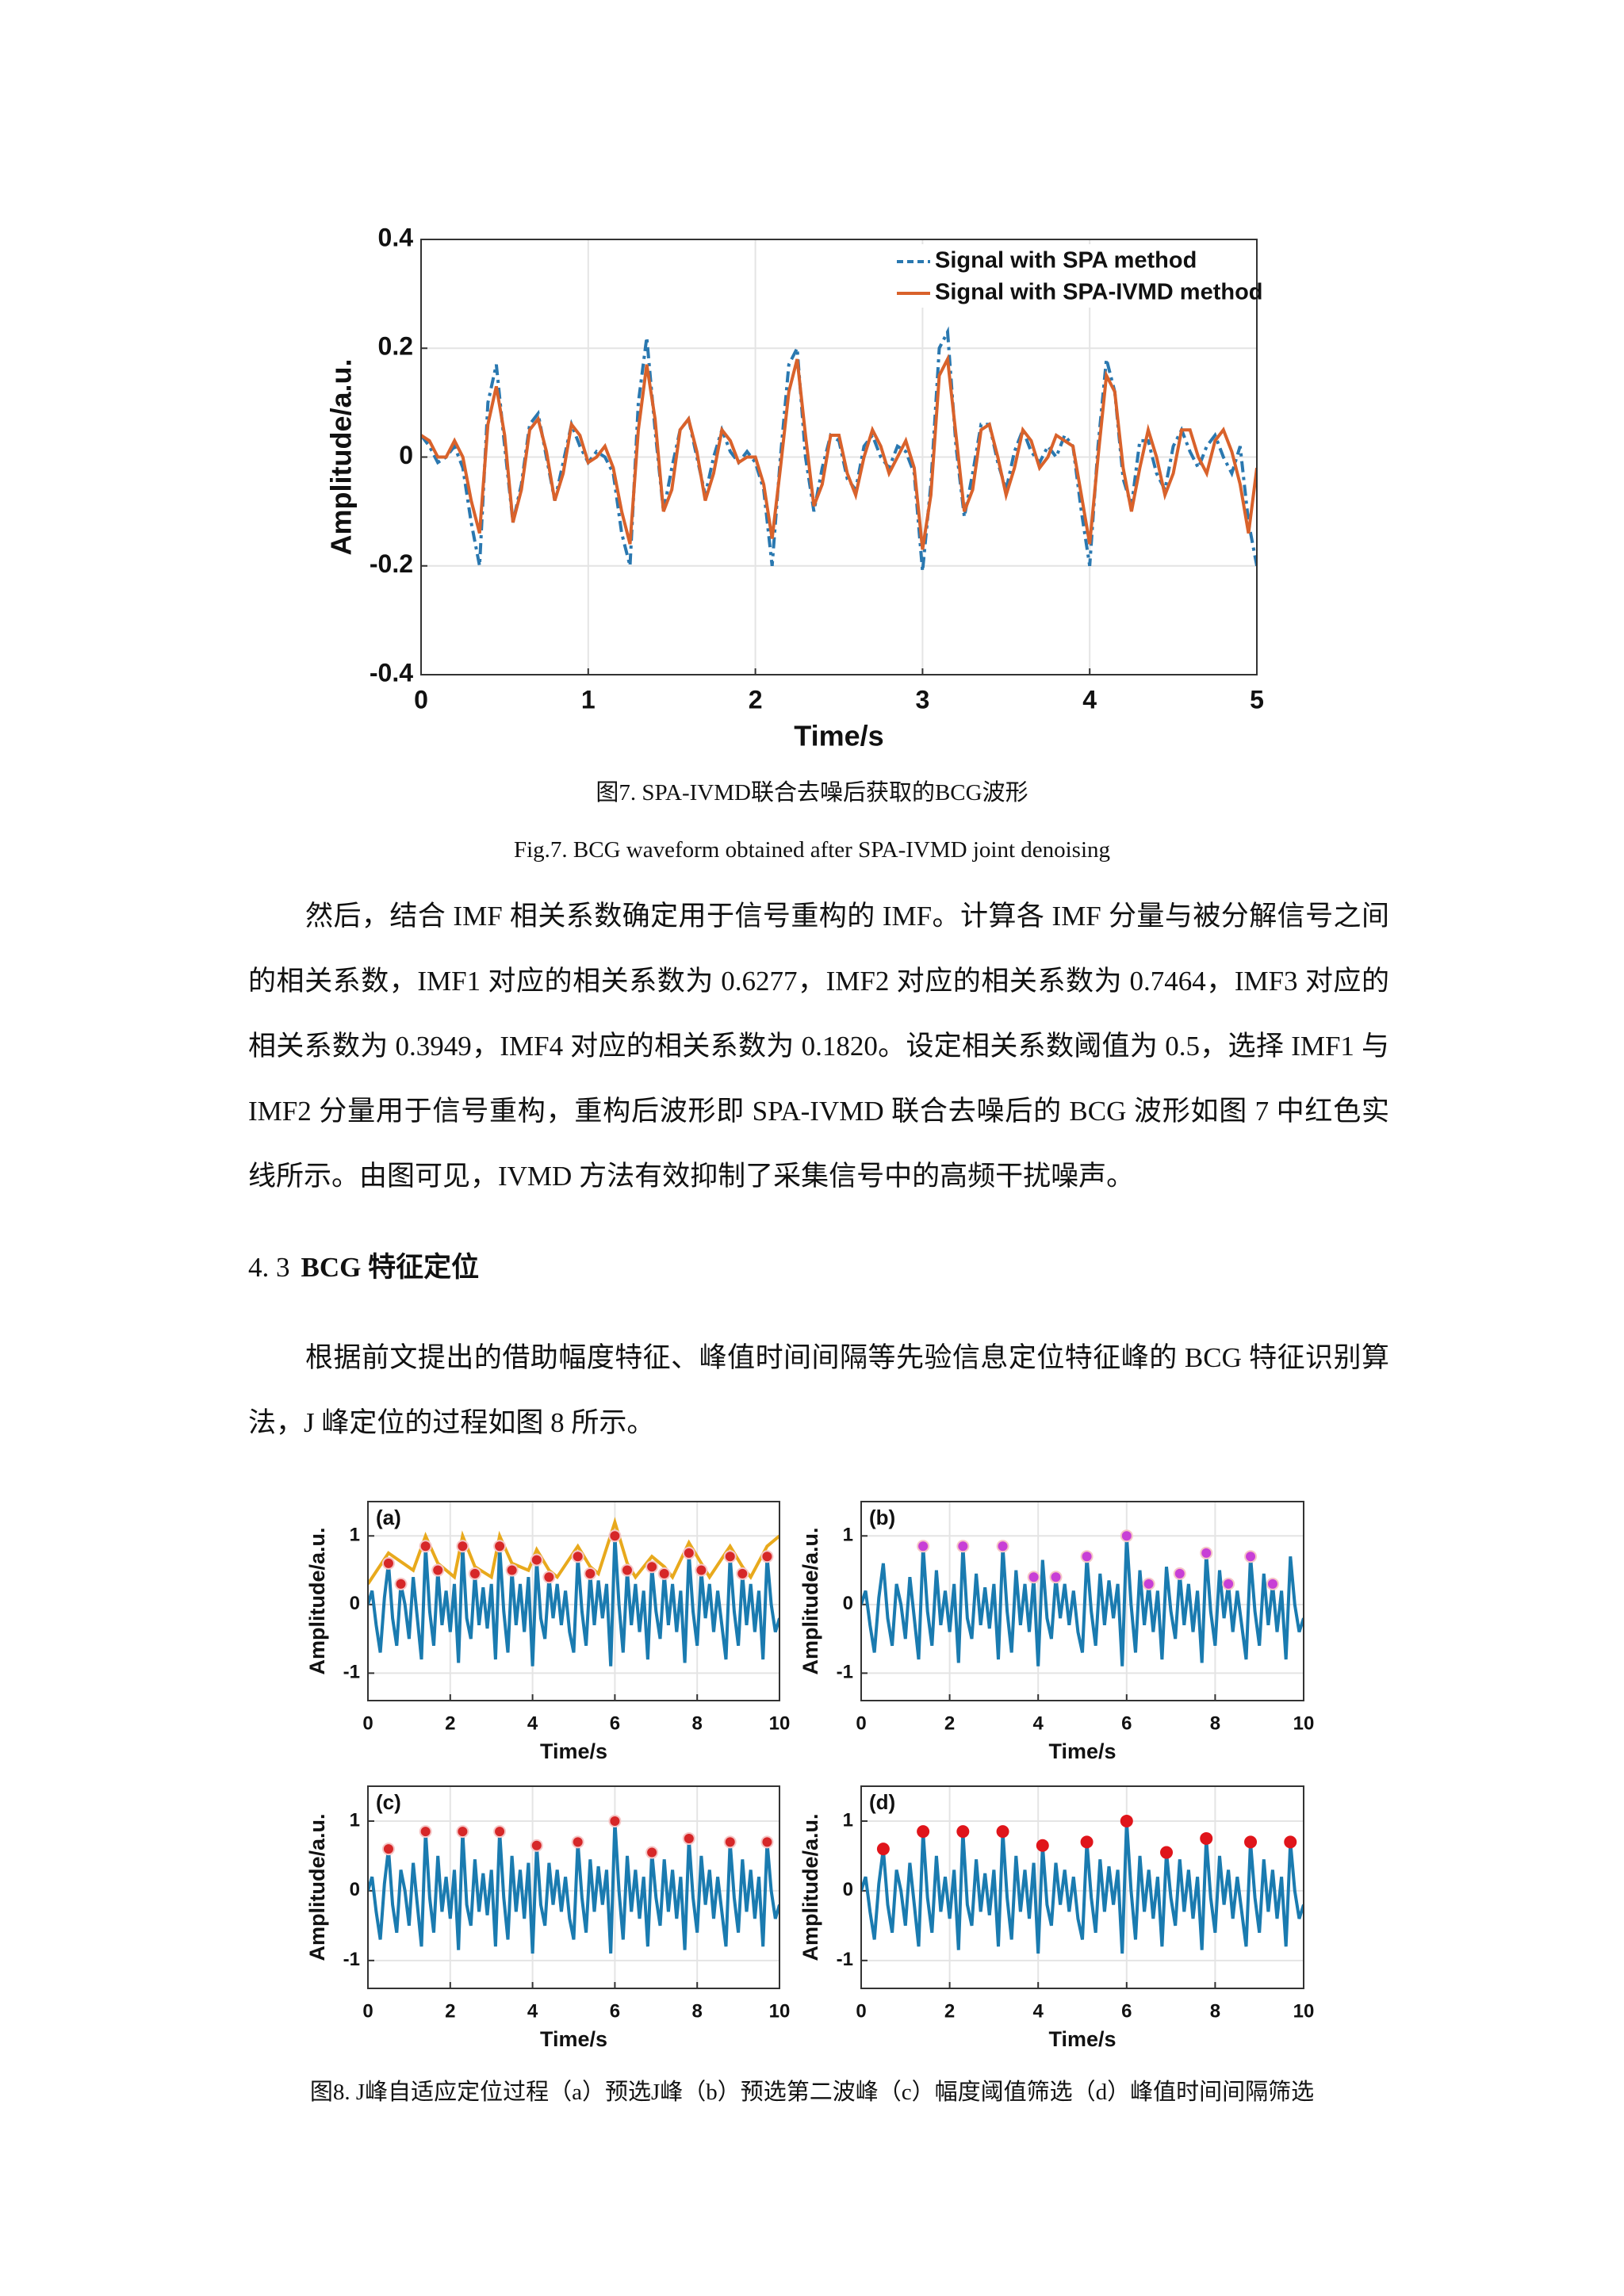 This screenshot has width=1624, height=2296. What do you see at coordinates (388, 1518) in the screenshot?
I see `panel-label: (a)` at bounding box center [388, 1518].